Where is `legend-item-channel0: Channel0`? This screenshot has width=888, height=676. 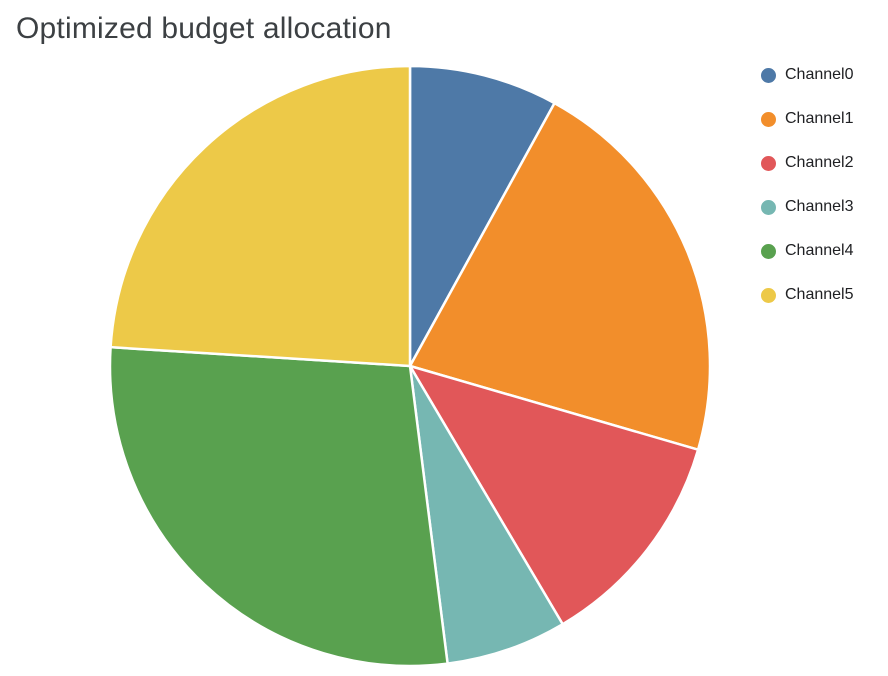 legend-item-channel0: Channel0 is located at coordinates (807, 75).